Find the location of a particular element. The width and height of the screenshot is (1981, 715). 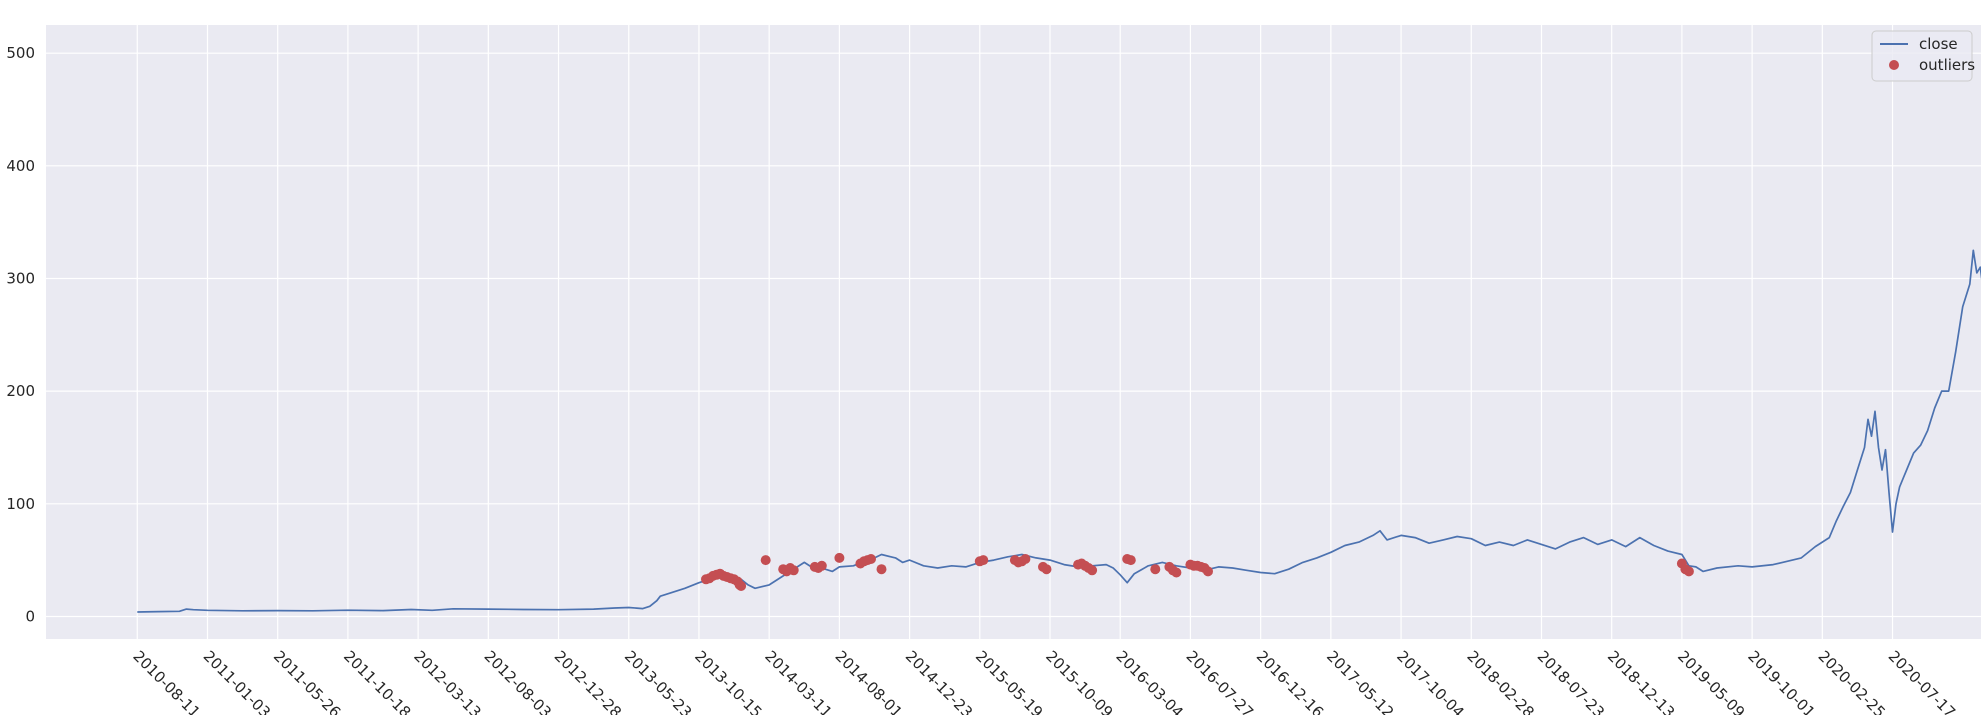

y-tick-label: 0 is located at coordinates (30, 616).